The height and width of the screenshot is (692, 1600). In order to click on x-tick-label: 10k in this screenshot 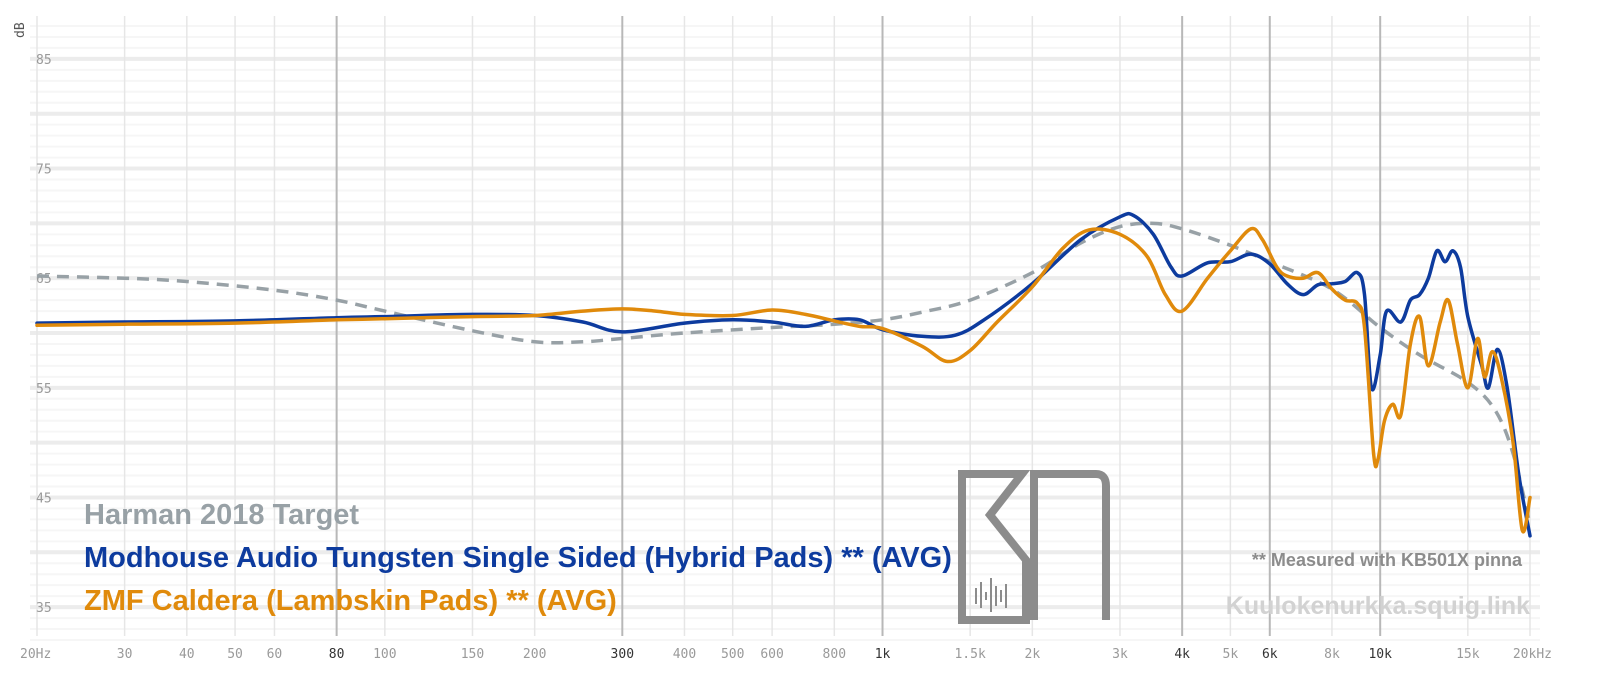, I will do `click(1380, 654)`.